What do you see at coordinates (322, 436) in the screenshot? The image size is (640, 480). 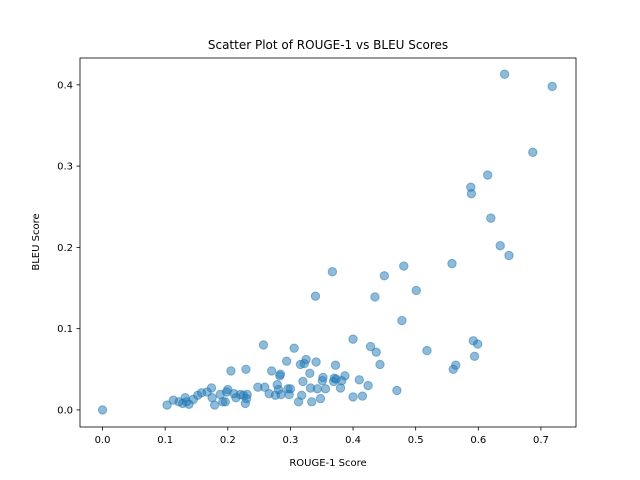 I see `x-axis: 0.0 0.1 0.2 0.3 0.4 0.5 0.6 0.7` at bounding box center [322, 436].